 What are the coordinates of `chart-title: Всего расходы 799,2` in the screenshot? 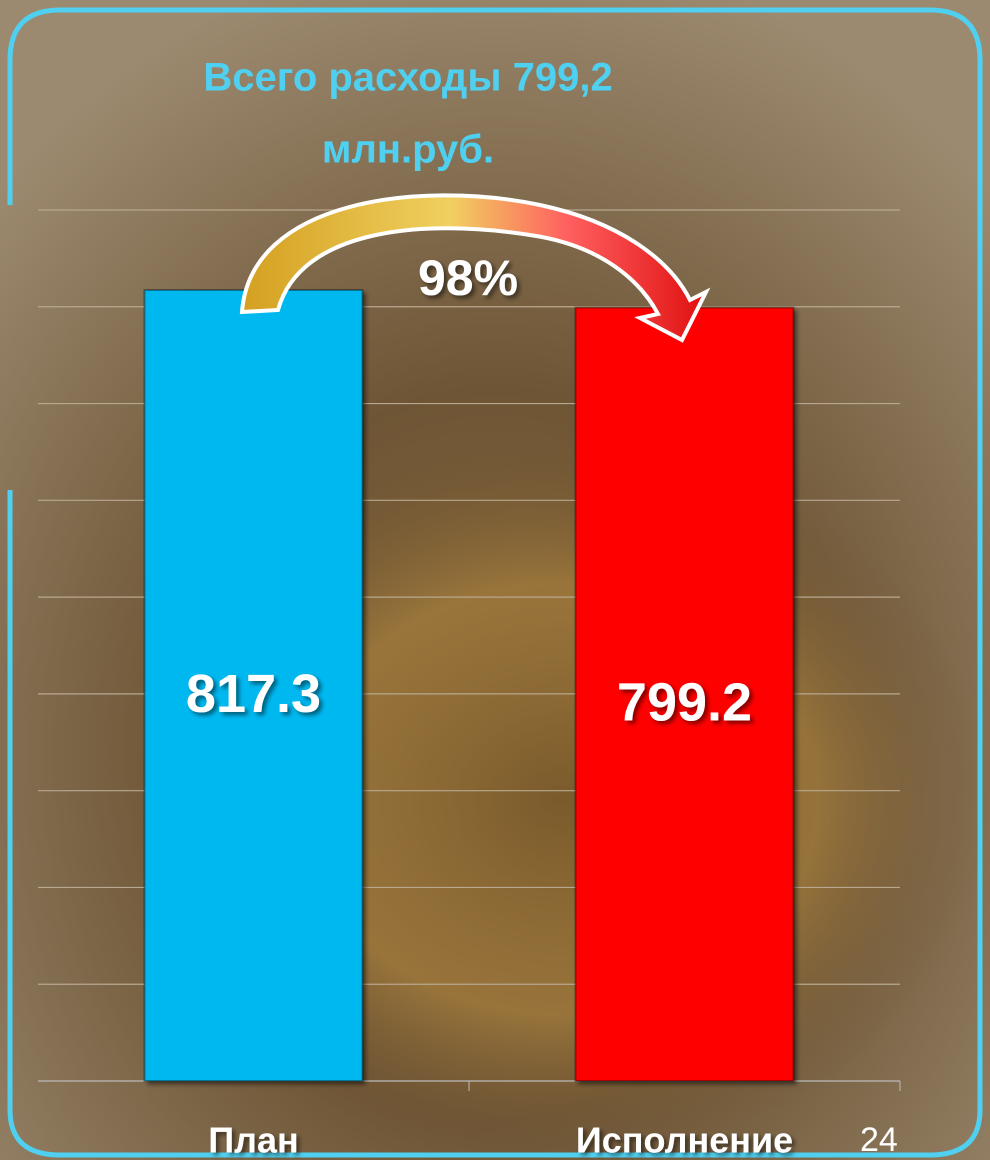 It's located at (407, 78).